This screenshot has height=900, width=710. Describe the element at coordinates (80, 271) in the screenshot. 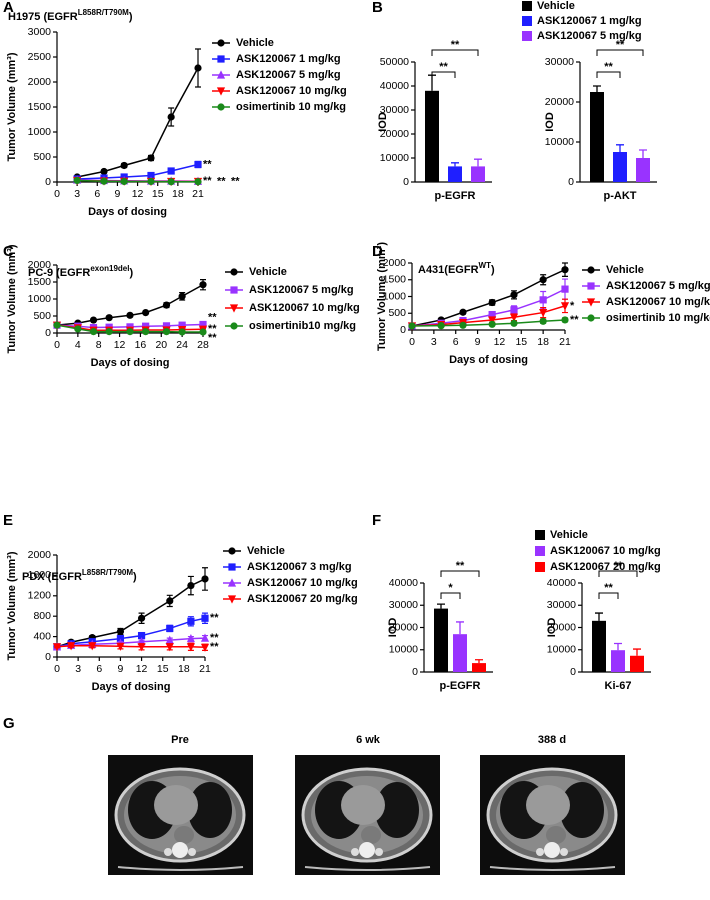

I see `chart-title: PC-9 (EGFRexon19del)` at that location.